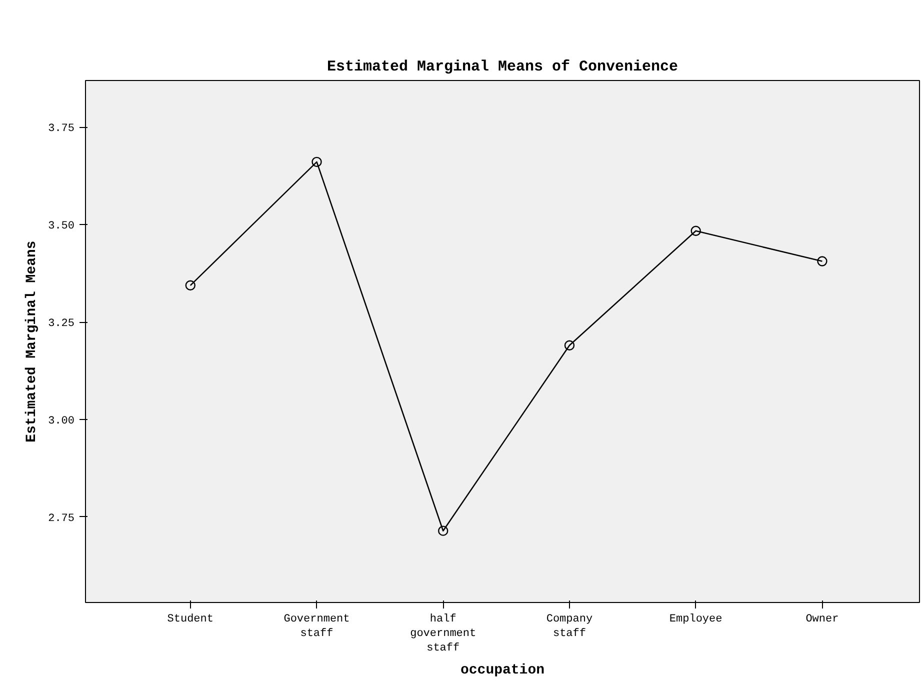  Describe the element at coordinates (822, 620) in the screenshot. I see `x-tick-label: Owner` at that location.